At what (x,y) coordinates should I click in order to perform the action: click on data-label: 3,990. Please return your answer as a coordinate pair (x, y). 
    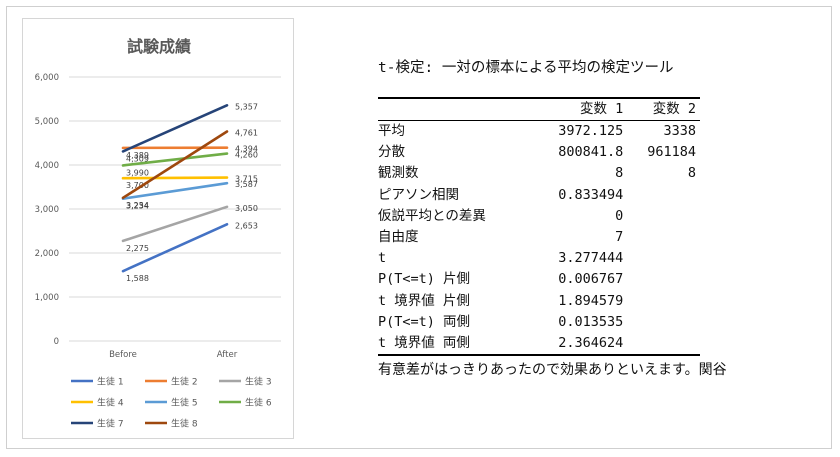
    Looking at the image, I should click on (137, 172).